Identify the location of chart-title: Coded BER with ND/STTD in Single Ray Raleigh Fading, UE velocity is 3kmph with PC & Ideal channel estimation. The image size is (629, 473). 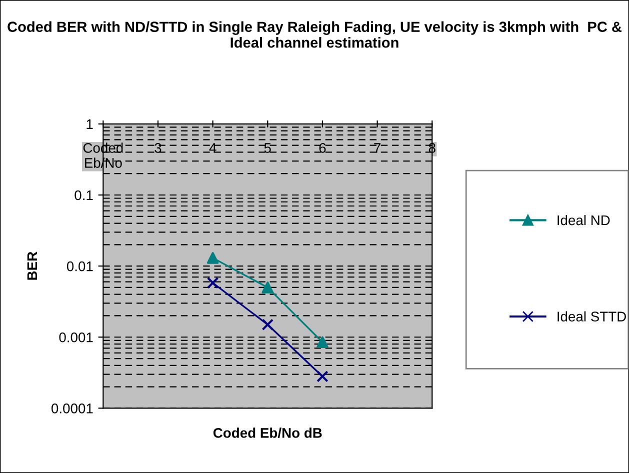
(315, 34).